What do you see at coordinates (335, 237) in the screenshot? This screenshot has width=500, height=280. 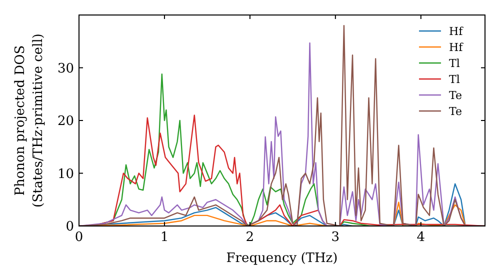 I see `x-tick-label: 3` at bounding box center [335, 237].